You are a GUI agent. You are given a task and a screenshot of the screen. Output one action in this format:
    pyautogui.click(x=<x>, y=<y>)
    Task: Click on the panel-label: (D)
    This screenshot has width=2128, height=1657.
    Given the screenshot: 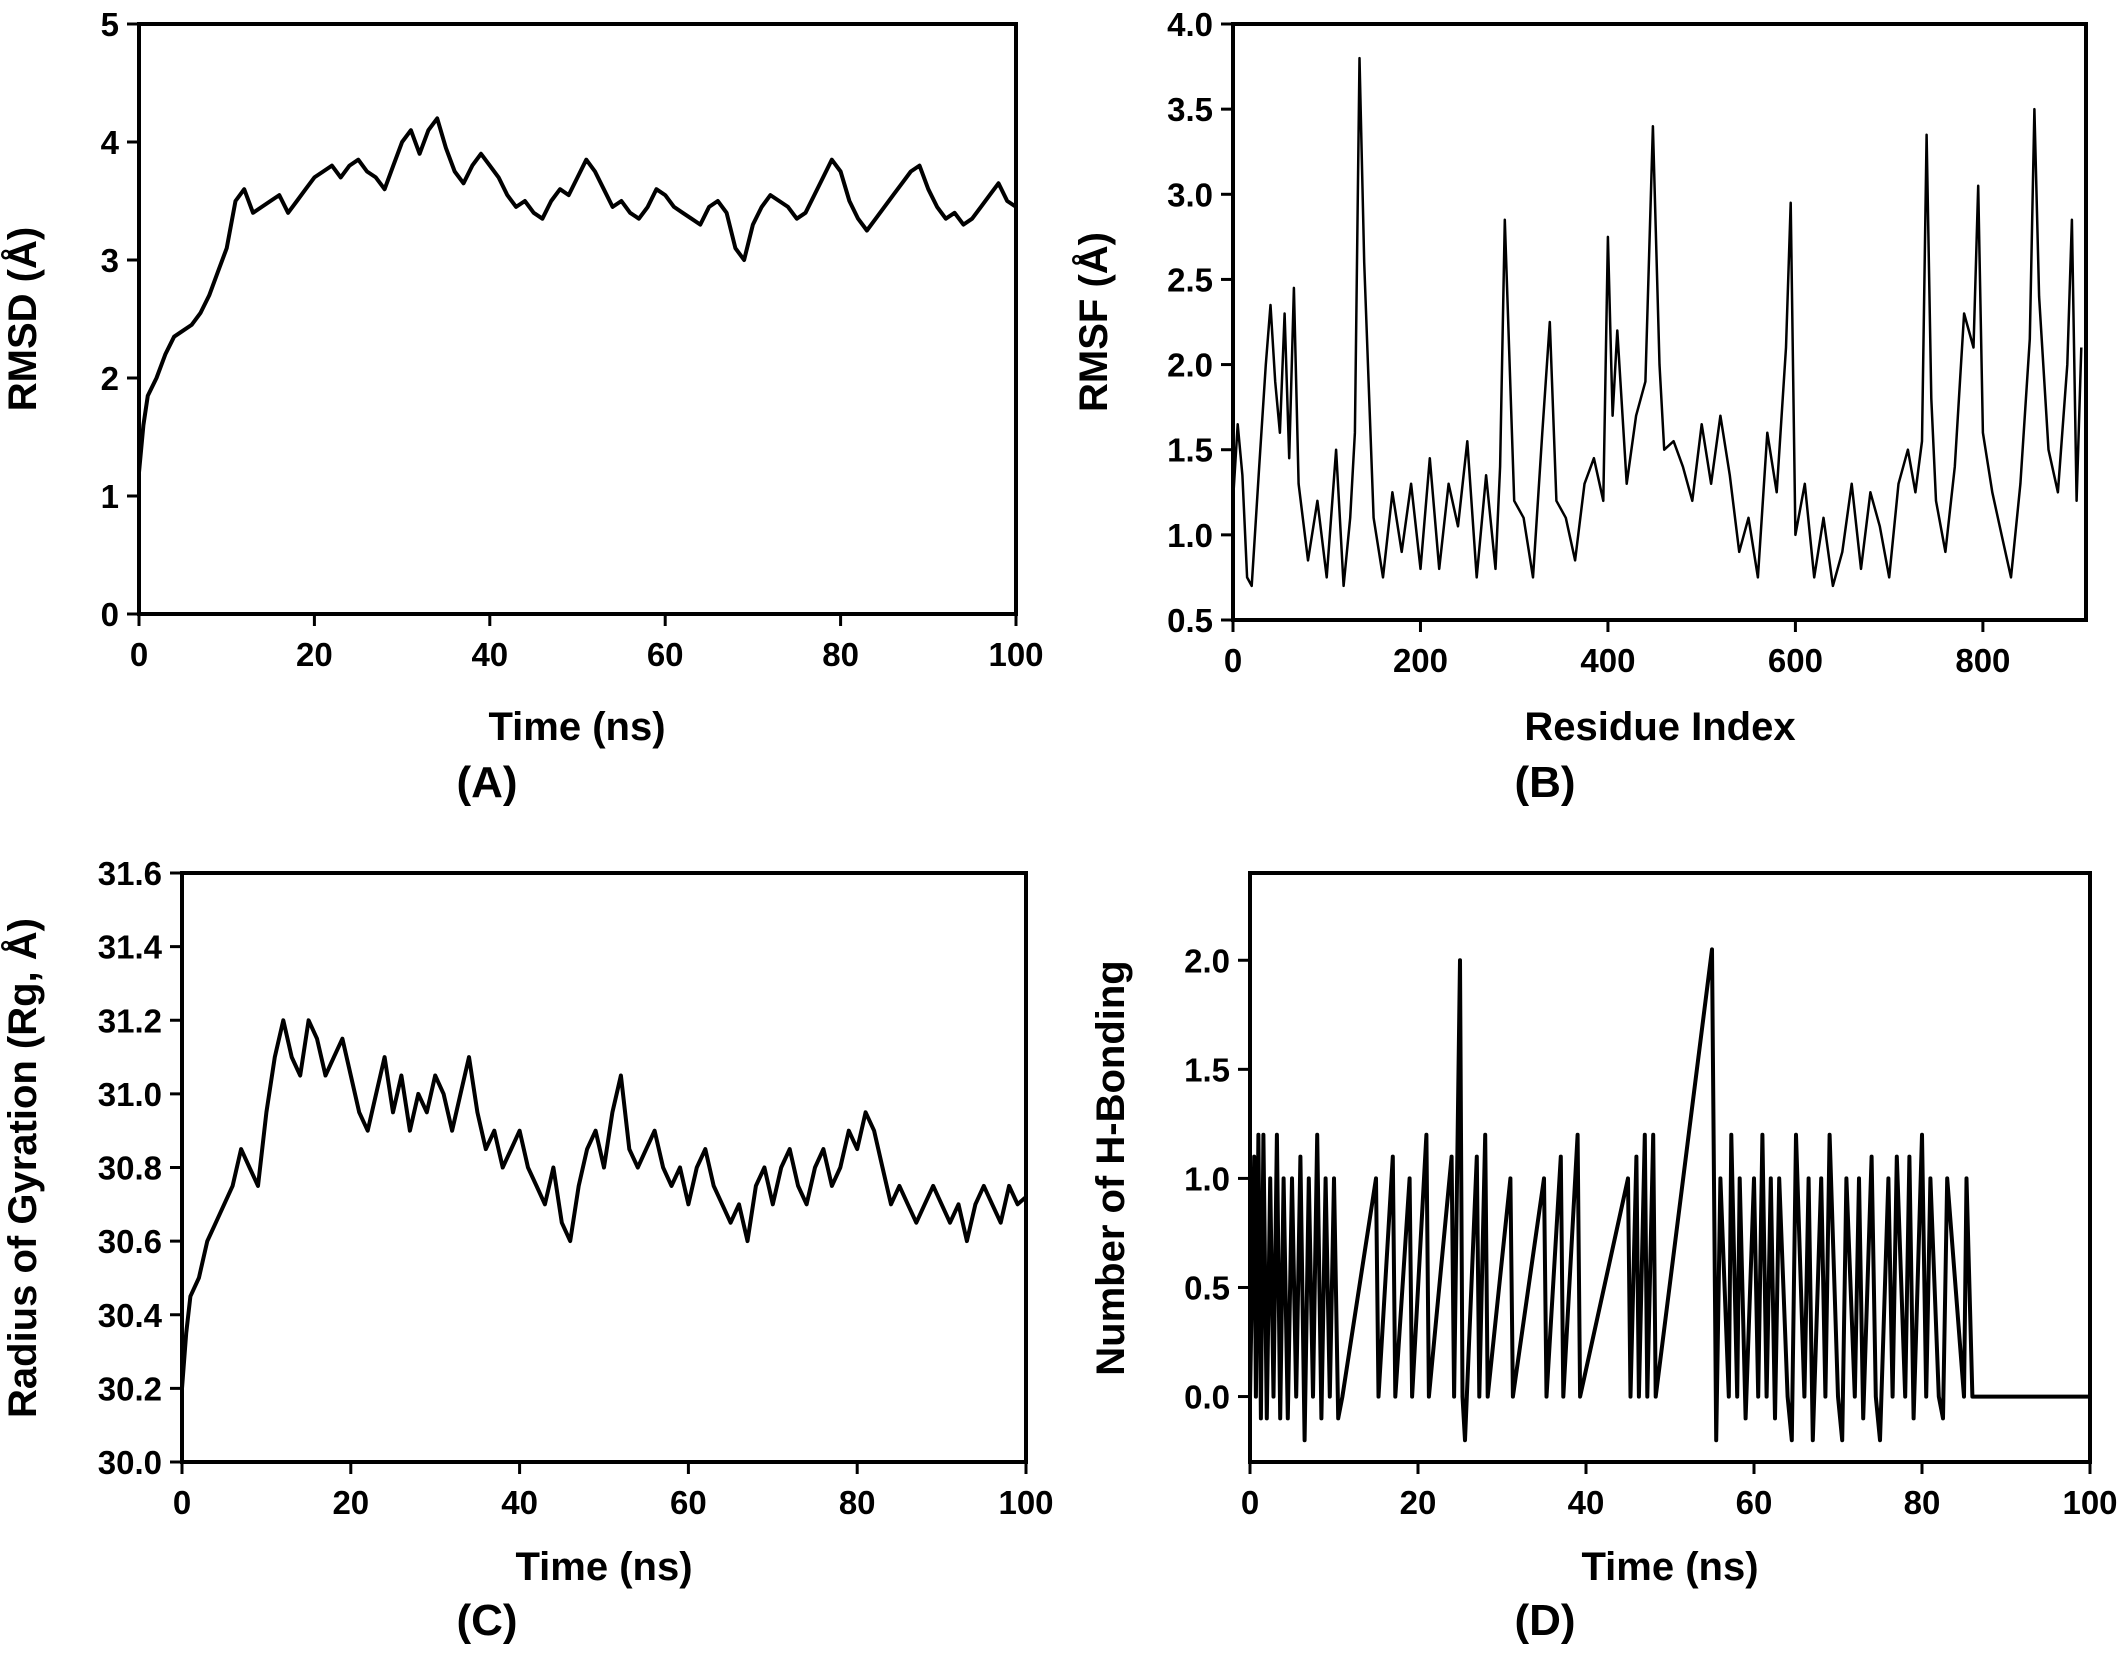 What is the action you would take?
    pyautogui.click(x=1544, y=1620)
    